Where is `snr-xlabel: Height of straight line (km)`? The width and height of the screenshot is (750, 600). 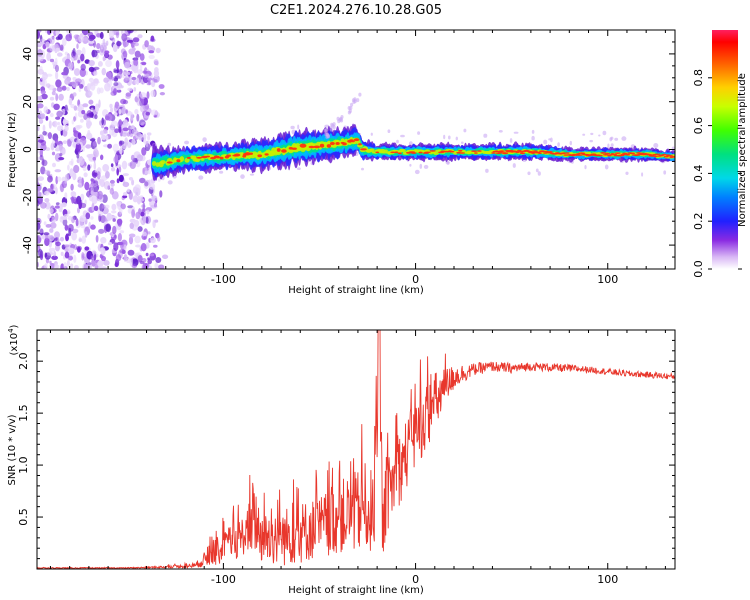 snr-xlabel: Height of straight line (km) is located at coordinates (356, 590).